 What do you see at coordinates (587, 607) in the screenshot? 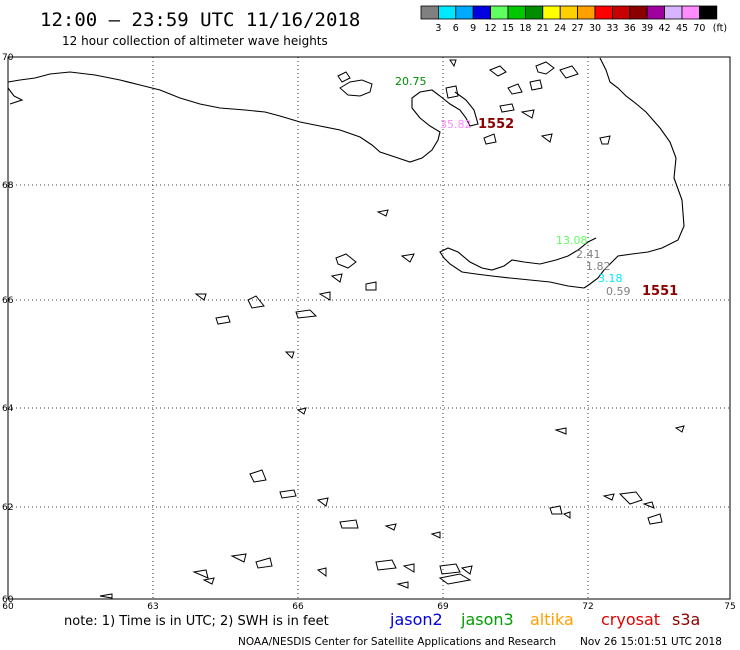
I see `longitude-label: 72` at bounding box center [587, 607].